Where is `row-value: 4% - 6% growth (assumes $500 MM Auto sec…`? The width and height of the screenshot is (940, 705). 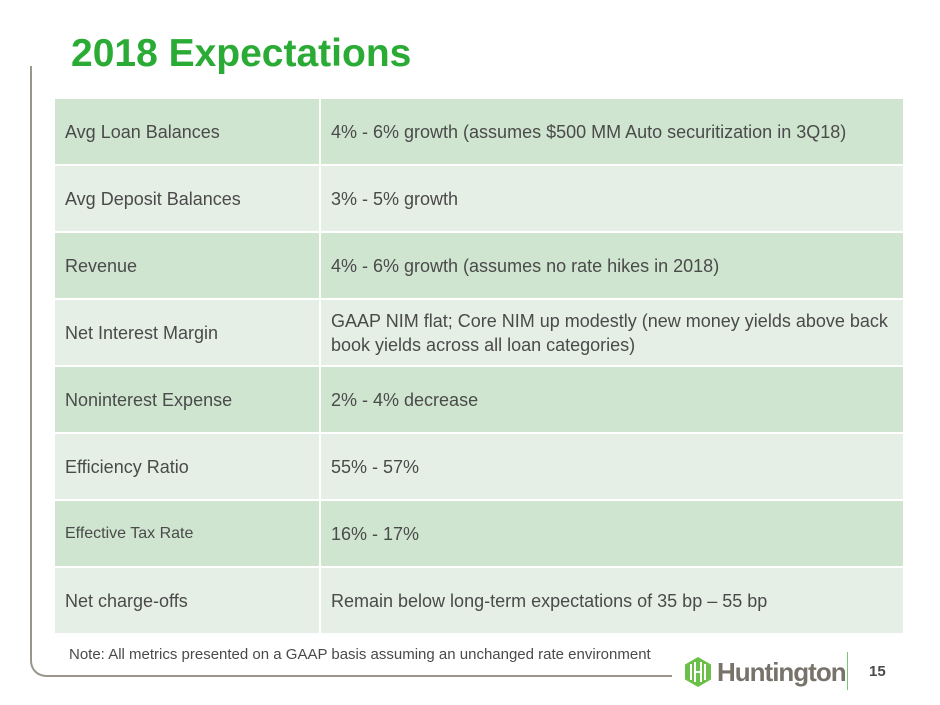
row-value: 4% - 6% growth (assumes $500 MM Auto sec… is located at coordinates (612, 131).